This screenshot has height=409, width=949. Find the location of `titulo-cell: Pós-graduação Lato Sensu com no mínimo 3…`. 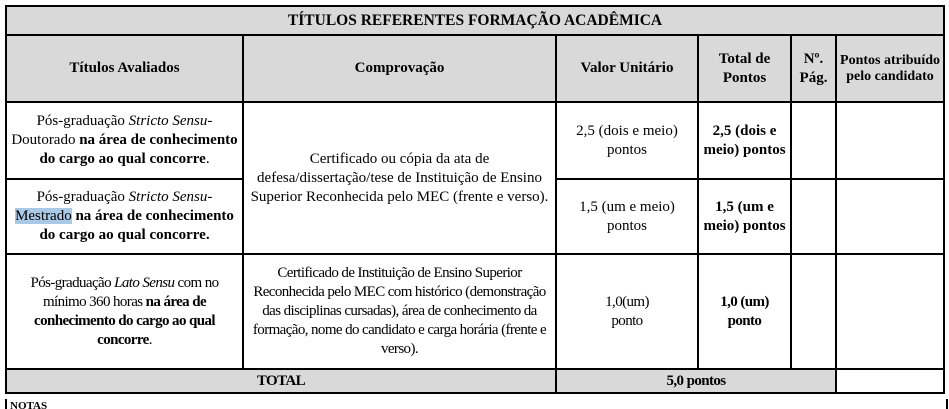

titulo-cell: Pós-graduação Lato Sensu com no mínimo 3… is located at coordinates (124, 311).